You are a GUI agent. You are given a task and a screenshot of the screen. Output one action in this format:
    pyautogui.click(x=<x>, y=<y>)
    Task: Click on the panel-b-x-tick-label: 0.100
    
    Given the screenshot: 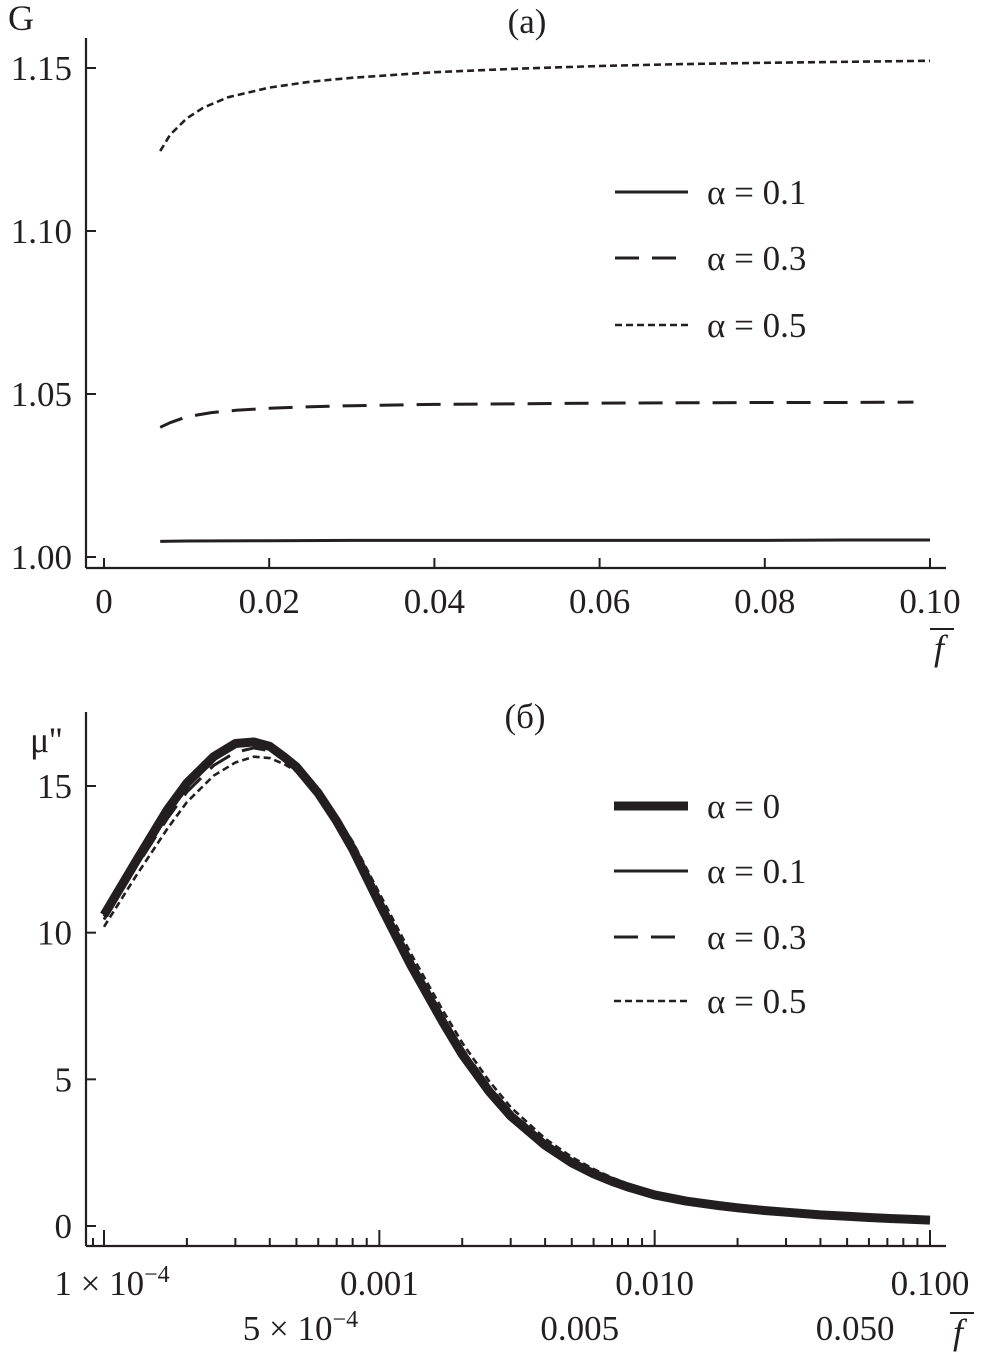 What is the action you would take?
    pyautogui.click(x=930, y=1283)
    